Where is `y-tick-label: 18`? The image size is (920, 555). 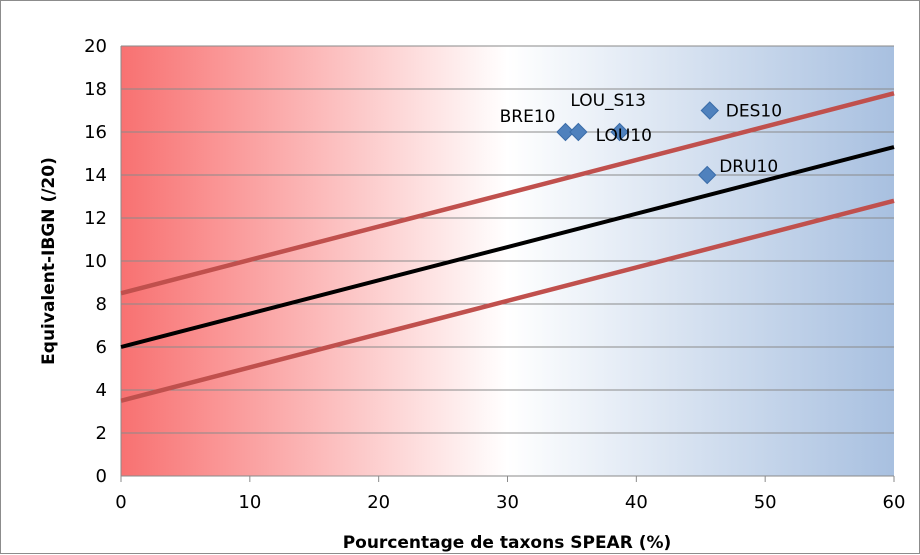 y-tick-label: 18 is located at coordinates (95, 89).